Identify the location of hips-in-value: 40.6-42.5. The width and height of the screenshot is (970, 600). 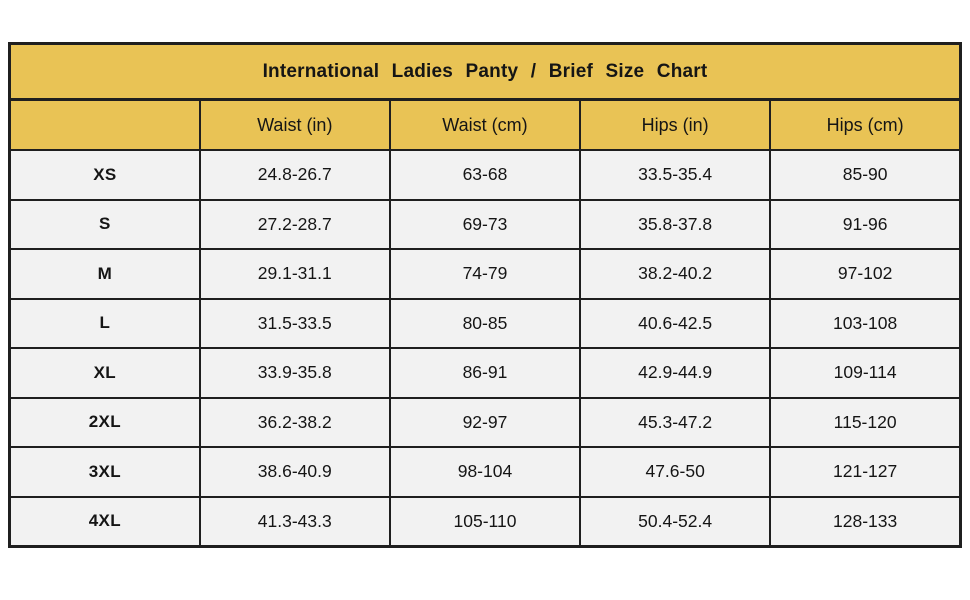
(675, 323).